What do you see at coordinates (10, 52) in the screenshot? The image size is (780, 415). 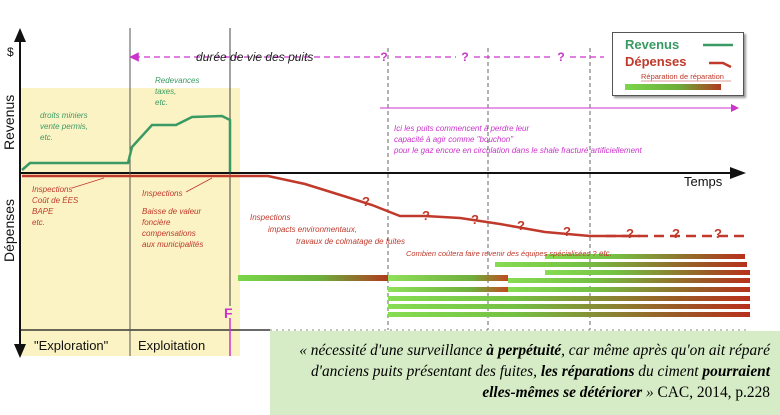 I see `y-axis-symbol: $` at bounding box center [10, 52].